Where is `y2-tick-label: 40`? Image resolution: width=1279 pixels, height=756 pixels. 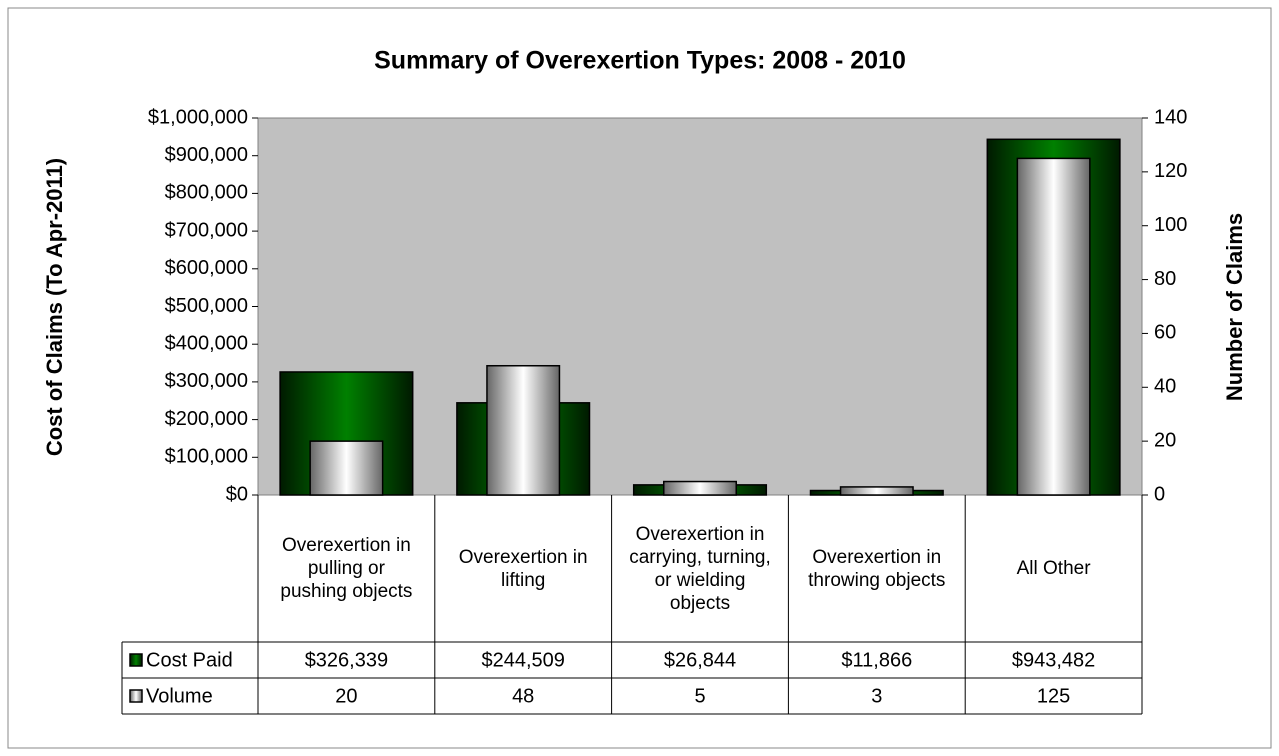
y2-tick-label: 40 is located at coordinates (1165, 387).